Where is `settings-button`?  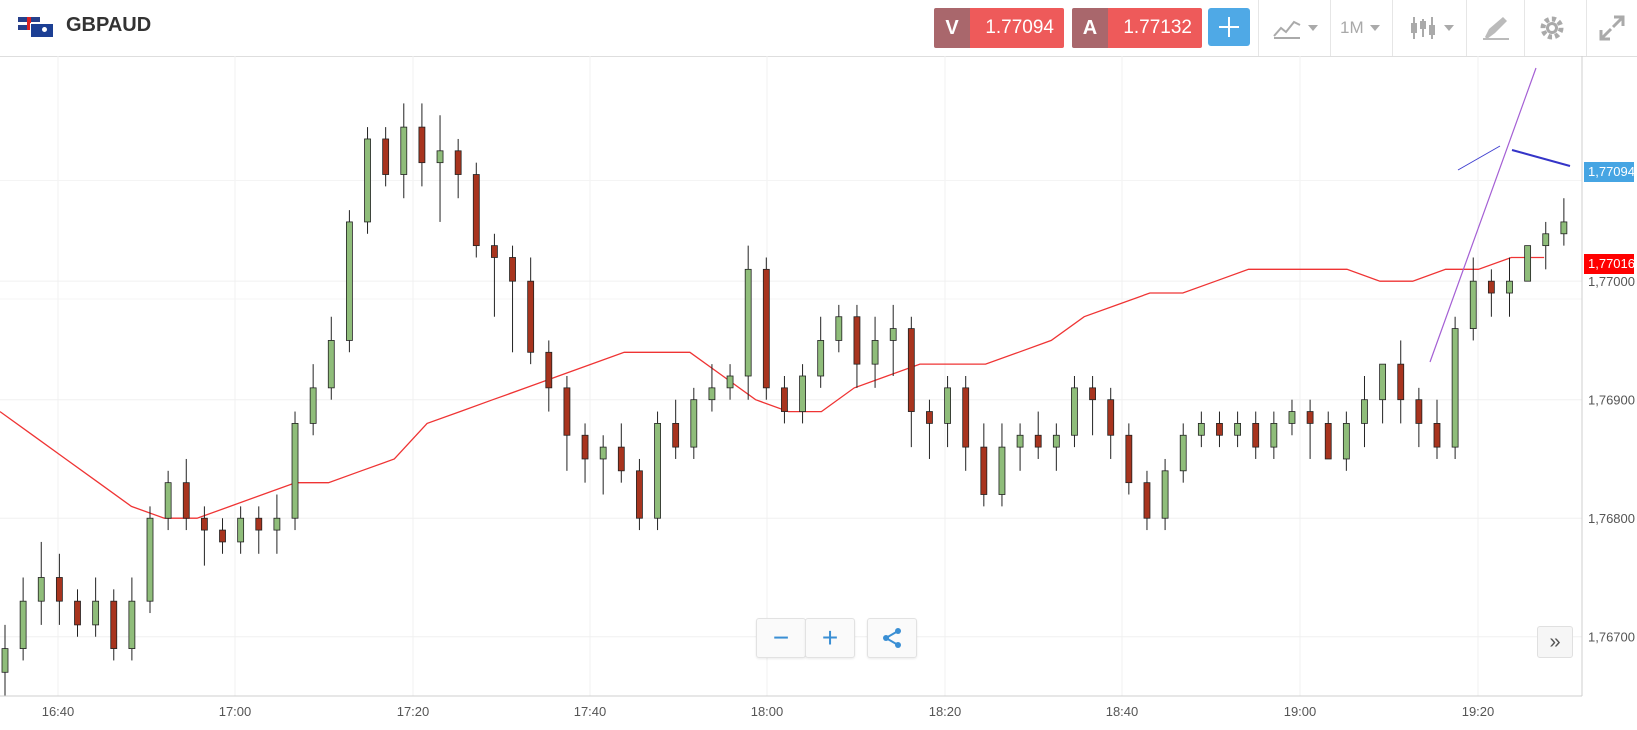 settings-button is located at coordinates (1552, 28).